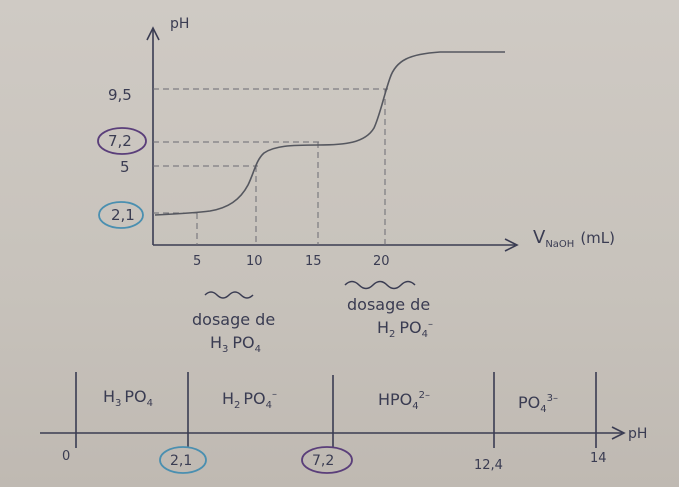  What do you see at coordinates (235, 344) in the screenshot?
I see `annotation-1-line2: H3 PO4` at bounding box center [235, 344].